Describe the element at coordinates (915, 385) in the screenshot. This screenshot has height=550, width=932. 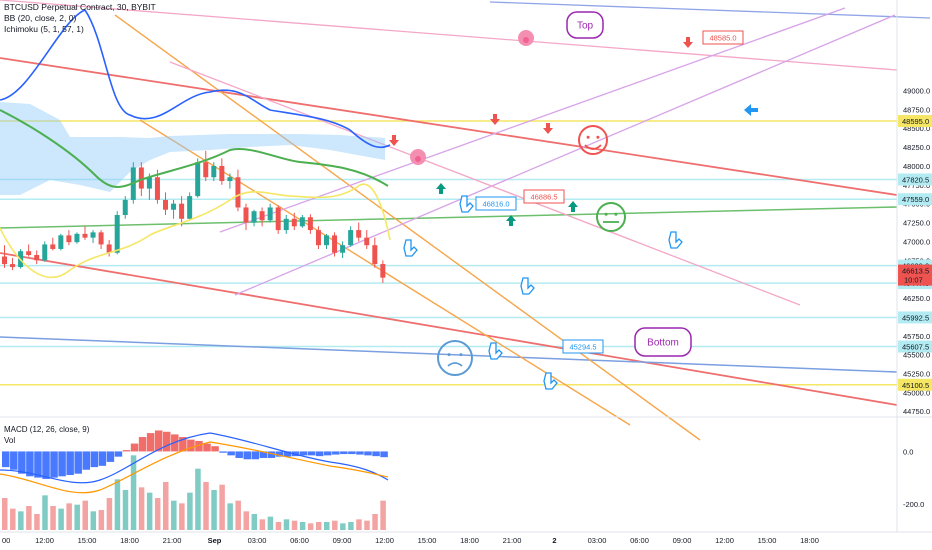
I see `price-tag-label: 45100.5` at that location.